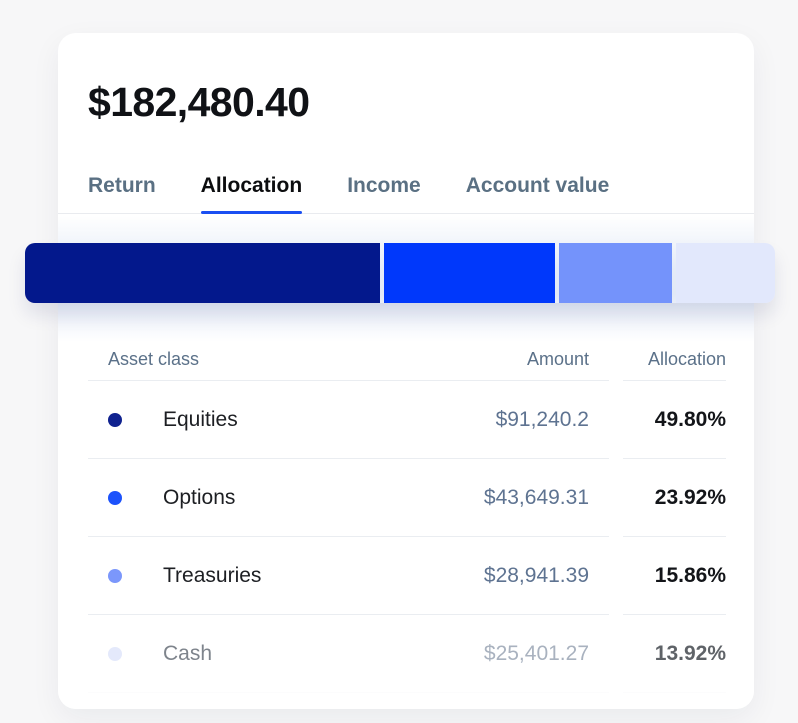 The image size is (798, 723). I want to click on bar-segment-cash, so click(725, 273).